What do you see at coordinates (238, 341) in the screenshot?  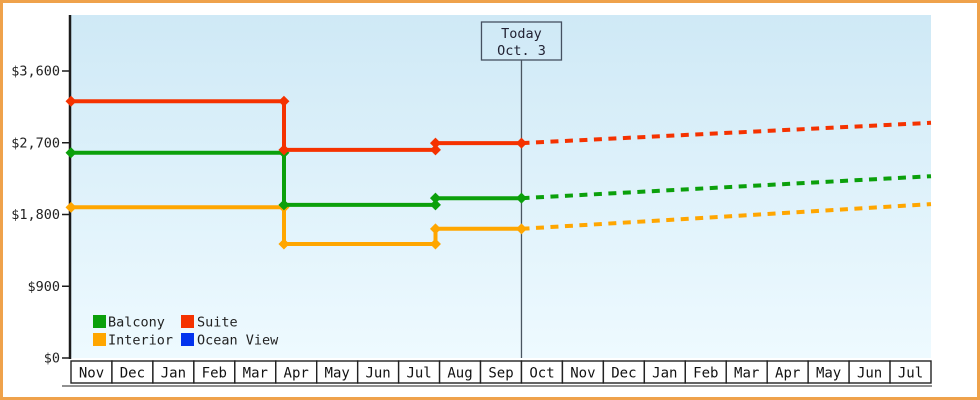 I see `legend-label-ocean-view: Ocean View` at bounding box center [238, 341].